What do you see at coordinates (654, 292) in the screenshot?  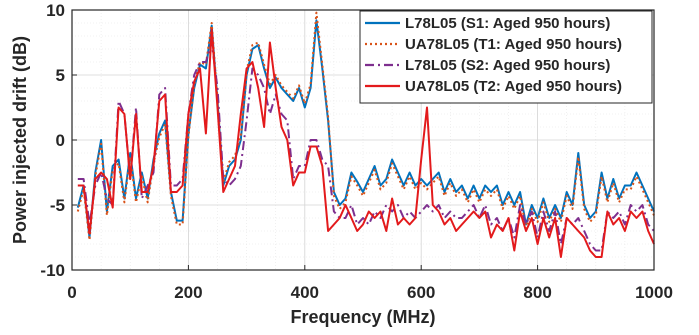 I see `x-tick-label: 1000` at bounding box center [654, 292].